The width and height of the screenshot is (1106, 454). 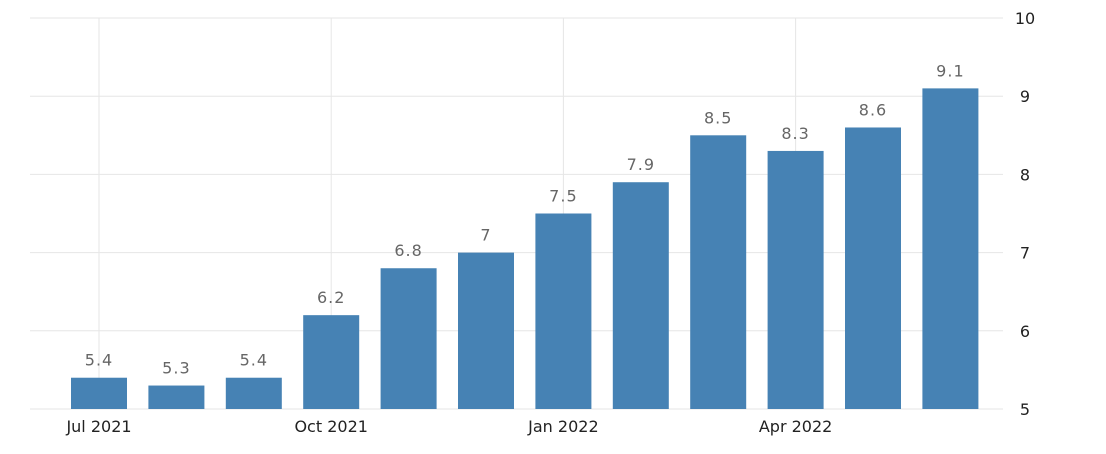 I want to click on data-label-2022-06: 9.1, so click(x=950, y=70).